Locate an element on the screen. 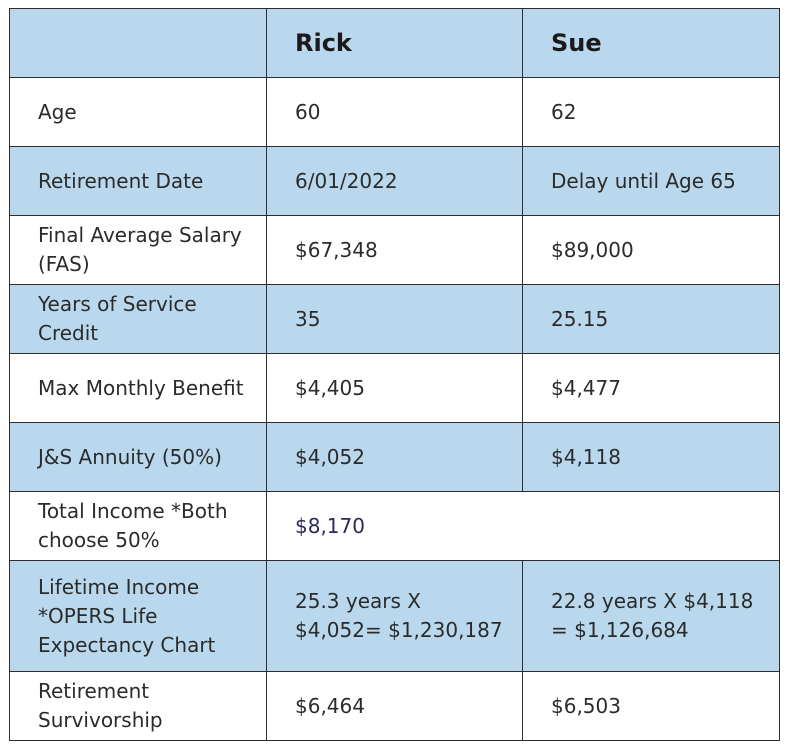 The height and width of the screenshot is (744, 785). header-sue: Sue is located at coordinates (651, 43).